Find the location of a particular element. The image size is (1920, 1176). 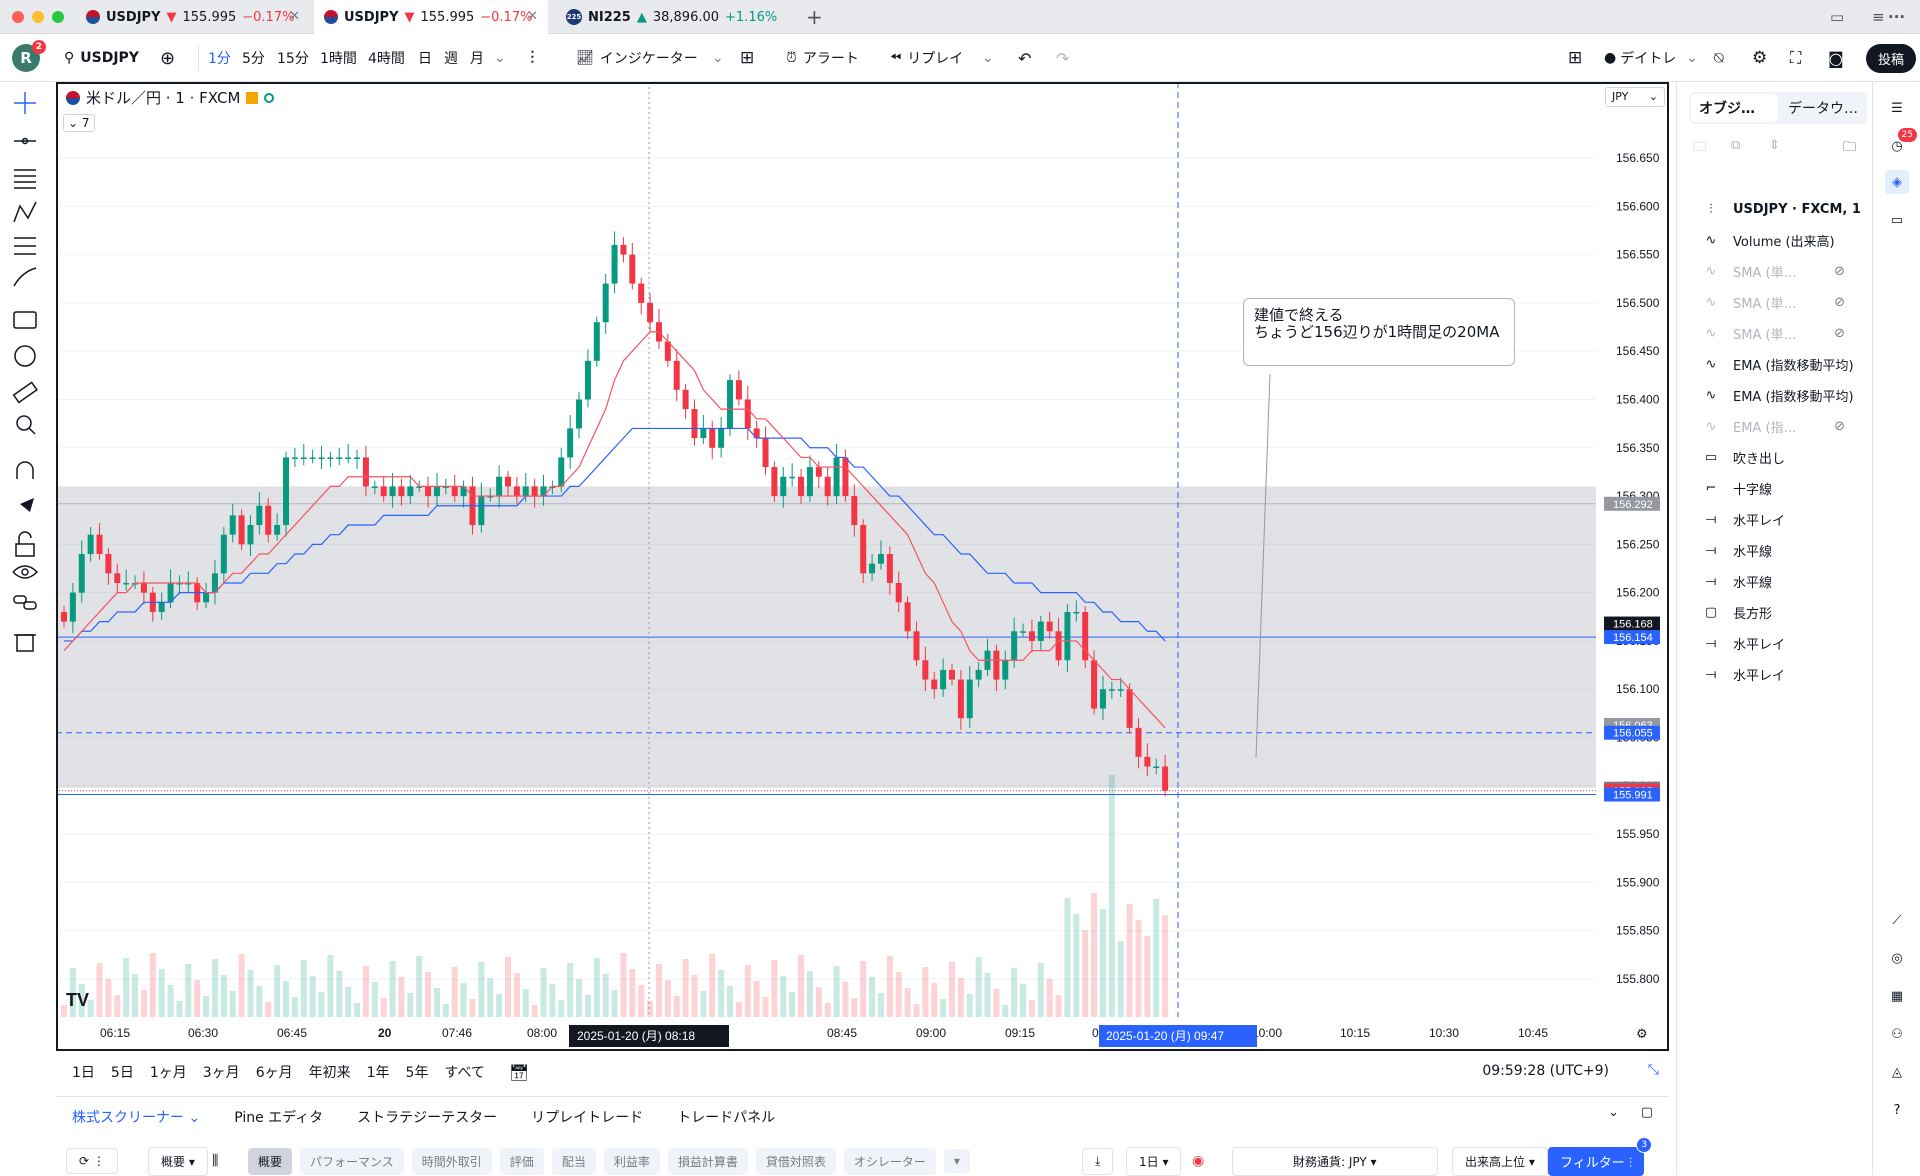

currency-select: JPY ⌄ is located at coordinates (1635, 97).